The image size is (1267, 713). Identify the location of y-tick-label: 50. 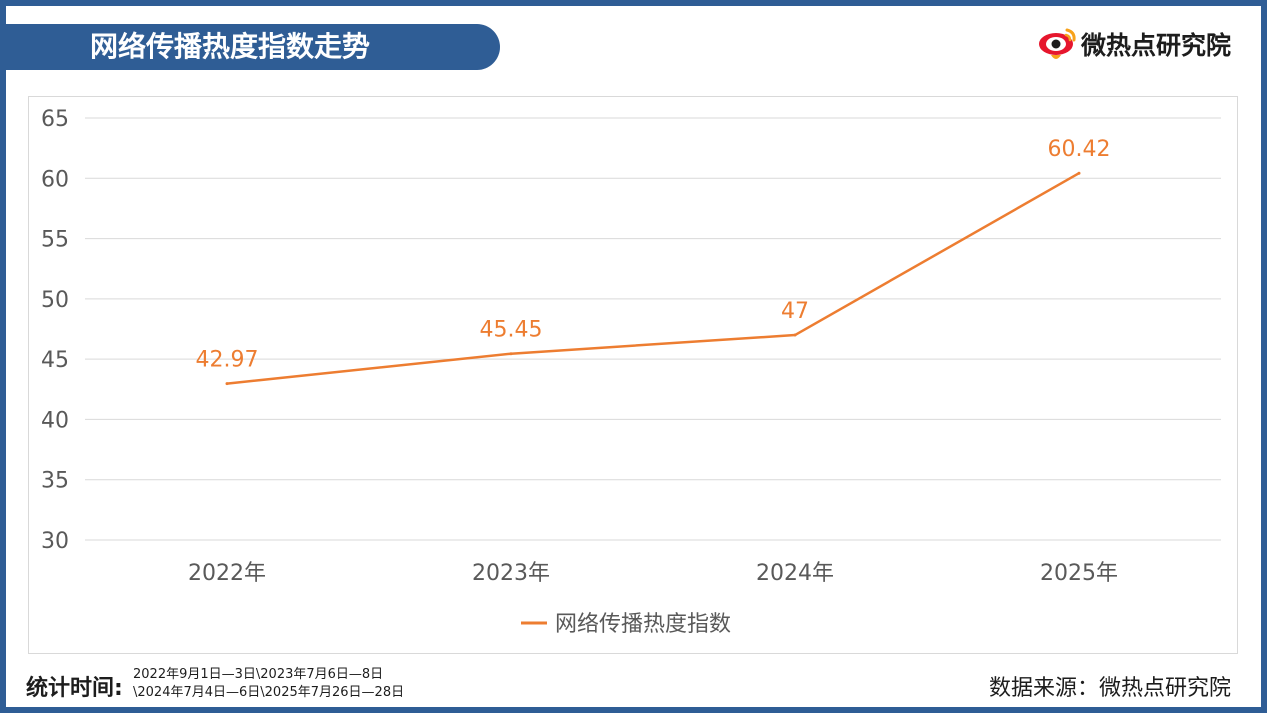
(55, 300).